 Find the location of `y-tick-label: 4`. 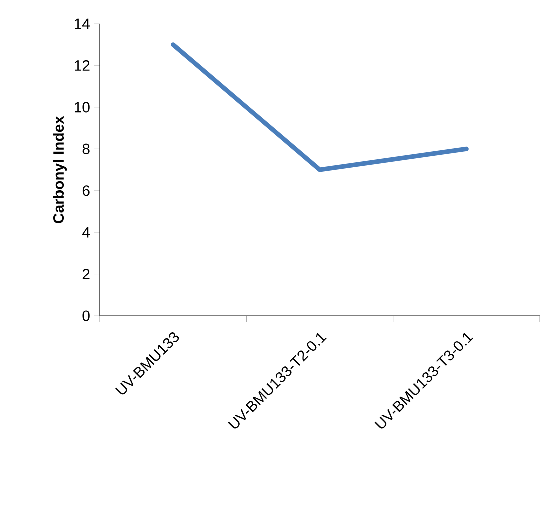

y-tick-label: 4 is located at coordinates (86, 232).